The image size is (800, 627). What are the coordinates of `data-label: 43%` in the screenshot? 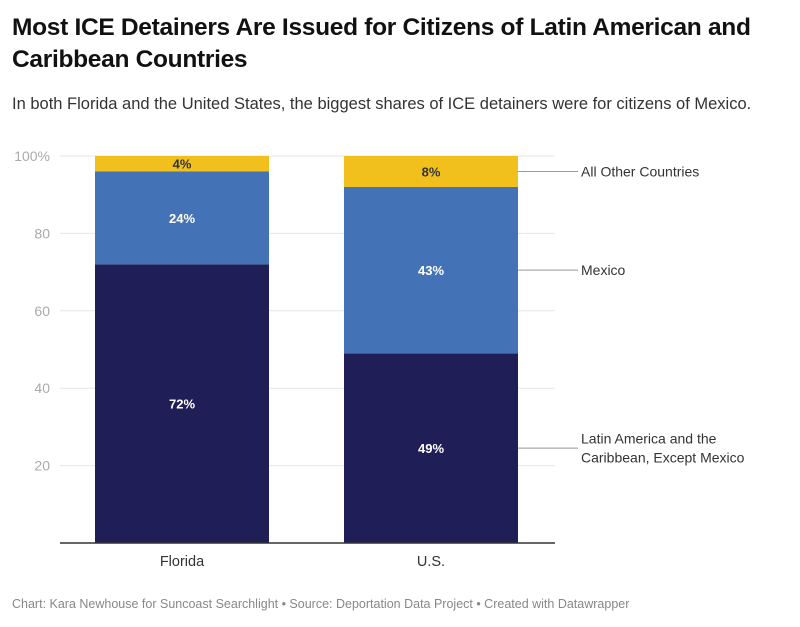 It's located at (431, 270).